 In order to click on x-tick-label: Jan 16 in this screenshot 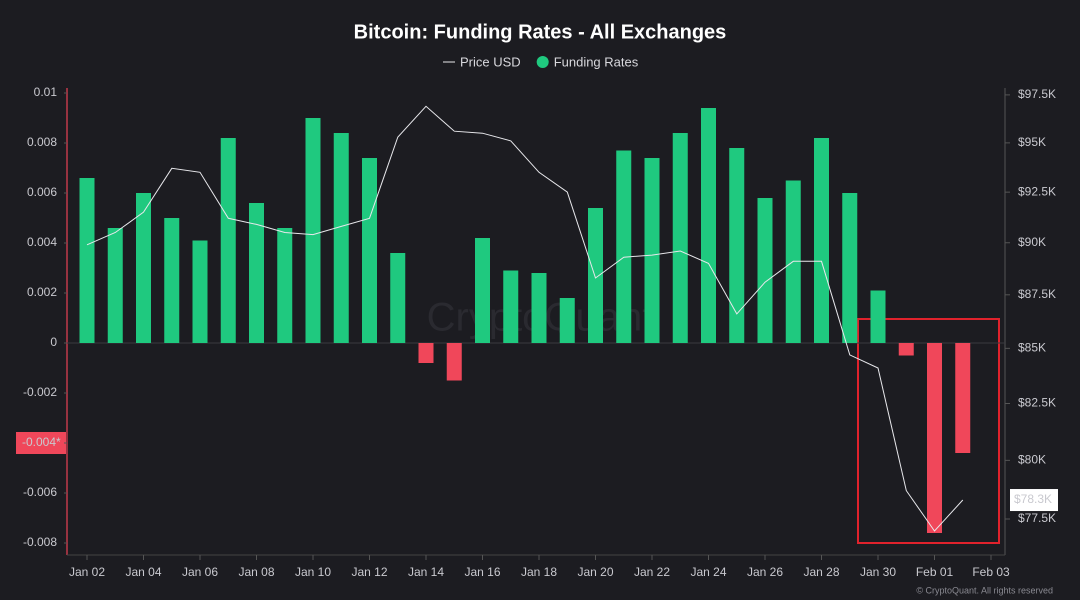, I will do `click(482, 572)`.